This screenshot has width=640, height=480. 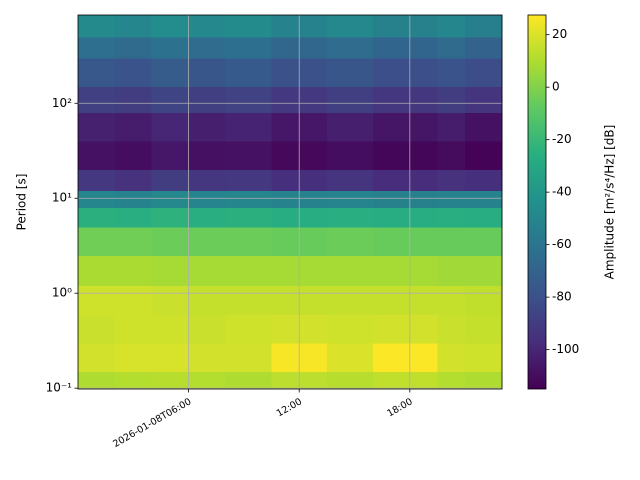 What do you see at coordinates (399, 407) in the screenshot?
I see `x-tick-label: 18:00` at bounding box center [399, 407].